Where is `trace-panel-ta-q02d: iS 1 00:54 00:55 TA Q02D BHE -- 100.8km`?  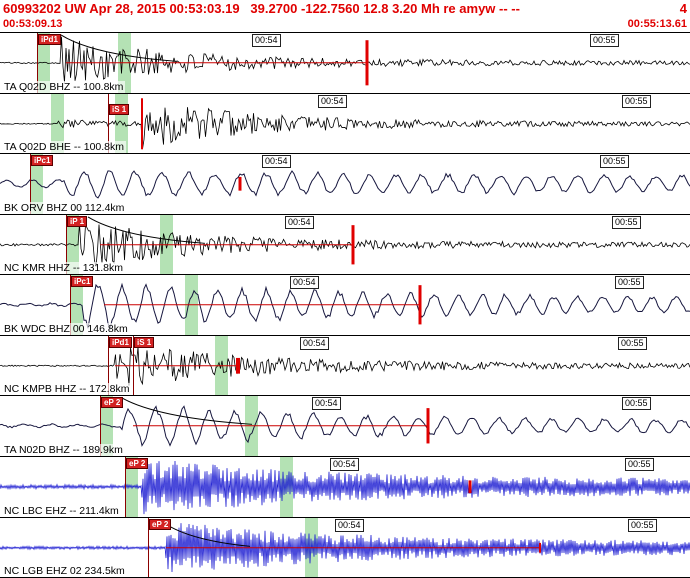 trace-panel-ta-q02d: iS 1 00:54 00:55 TA Q02D BHE -- 100.8km is located at coordinates (345, 123).